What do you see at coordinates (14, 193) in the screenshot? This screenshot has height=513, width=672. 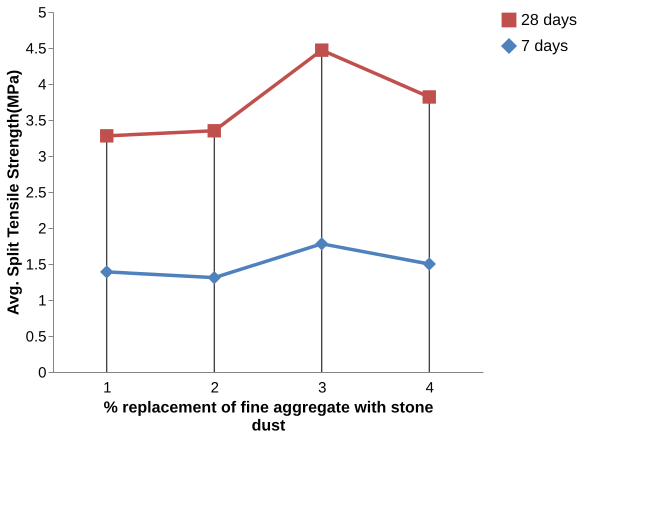 I see `y-axis-title: Avg. Split Tensile Strength(MPa)` at bounding box center [14, 193].